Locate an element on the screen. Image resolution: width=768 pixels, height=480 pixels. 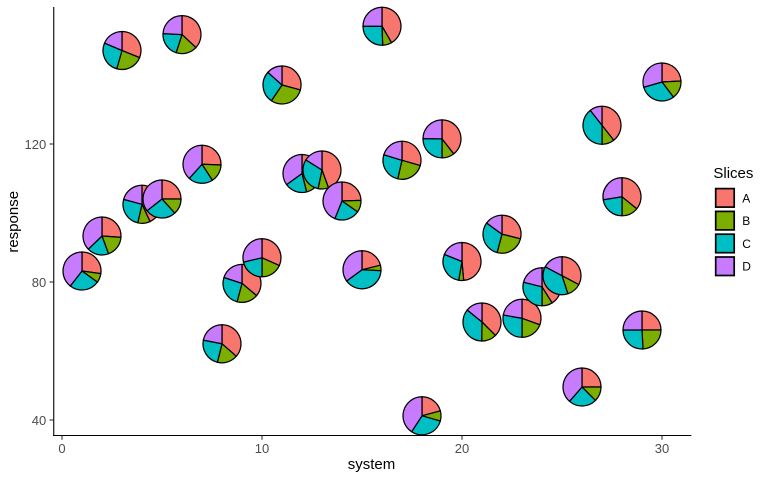
svg-text: 30 is located at coordinates (662, 448).